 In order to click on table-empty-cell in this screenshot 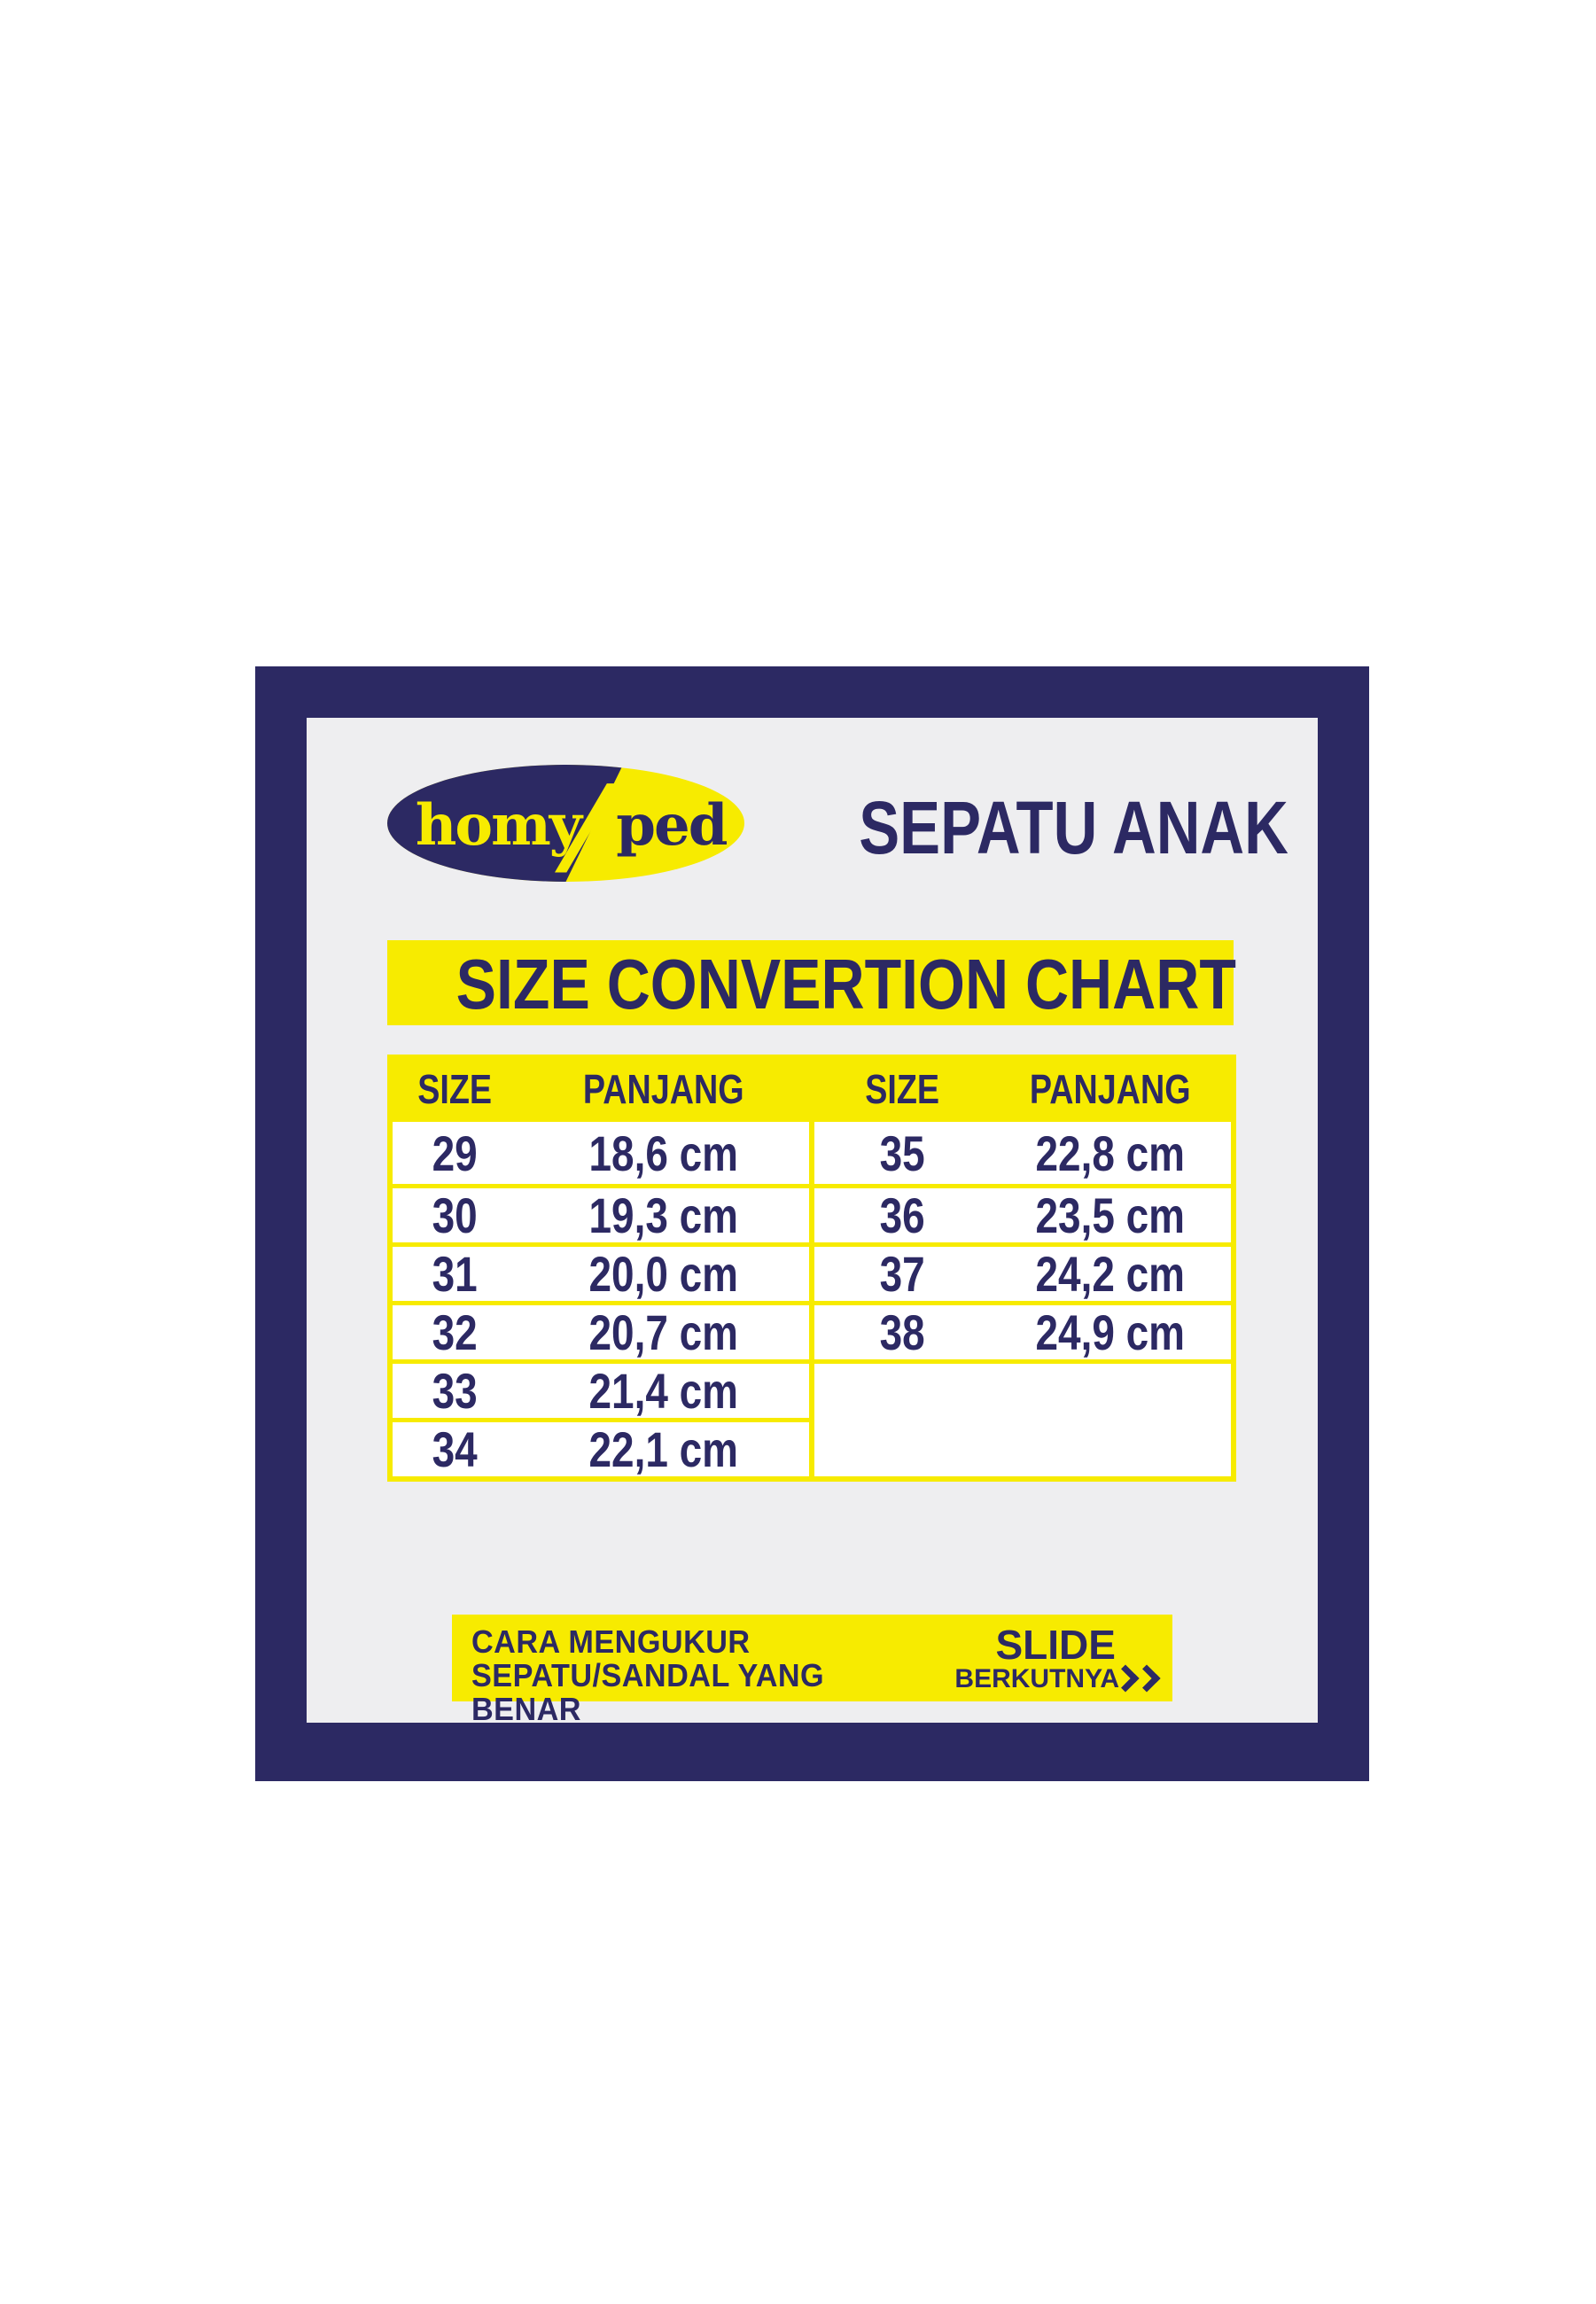, I will do `click(1023, 1420)`.